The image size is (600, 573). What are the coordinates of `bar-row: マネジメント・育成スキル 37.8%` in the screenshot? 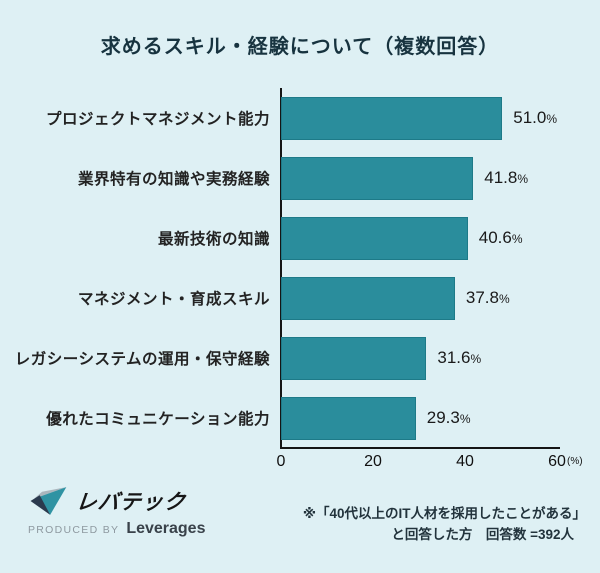 It's located at (300, 298).